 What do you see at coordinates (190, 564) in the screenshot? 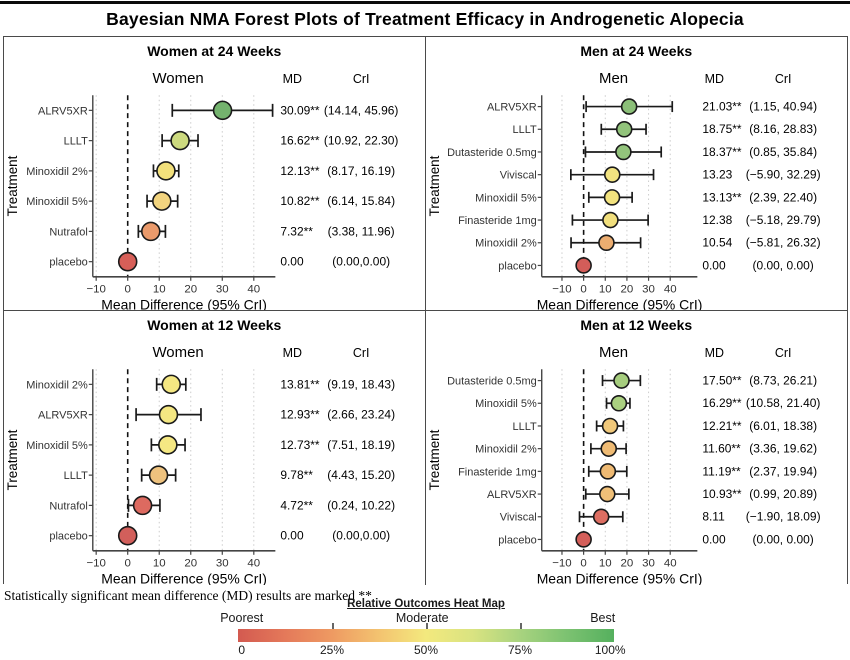
I see `x-tick-label: 20` at bounding box center [190, 564].